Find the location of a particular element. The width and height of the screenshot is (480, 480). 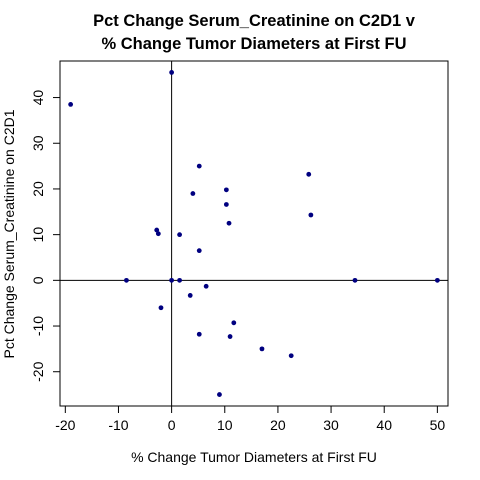

chart-title-line-1: Pct Change Serum_Creatinine on C2D1 v is located at coordinates (254, 21).